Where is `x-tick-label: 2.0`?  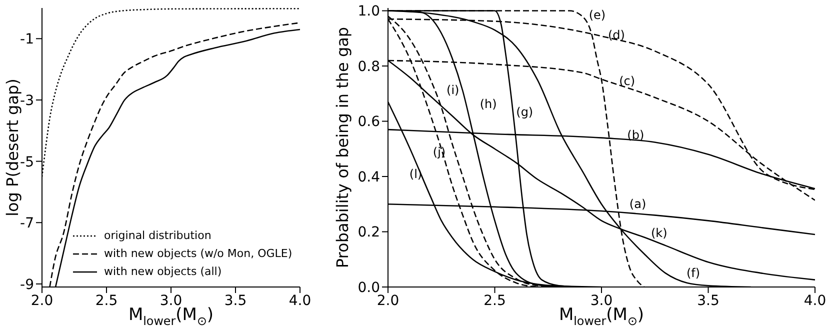 x-tick-label: 2.0 is located at coordinates (42, 300).